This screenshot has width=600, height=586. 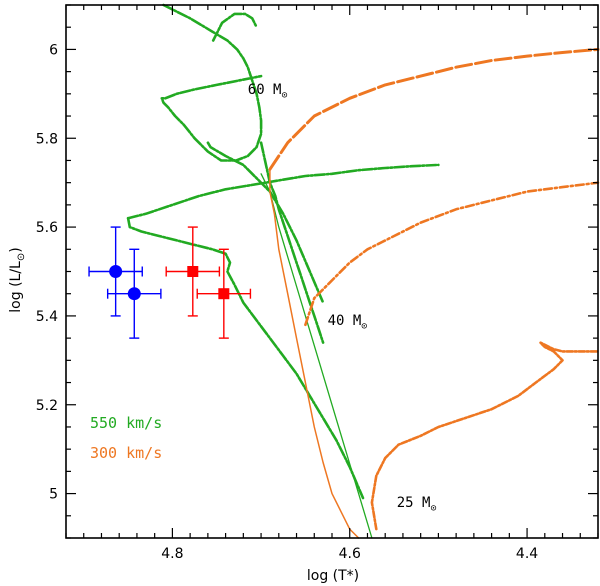 What do you see at coordinates (292, 242) in the screenshot?
I see `track-60-msun-550kms-main` at bounding box center [292, 242].